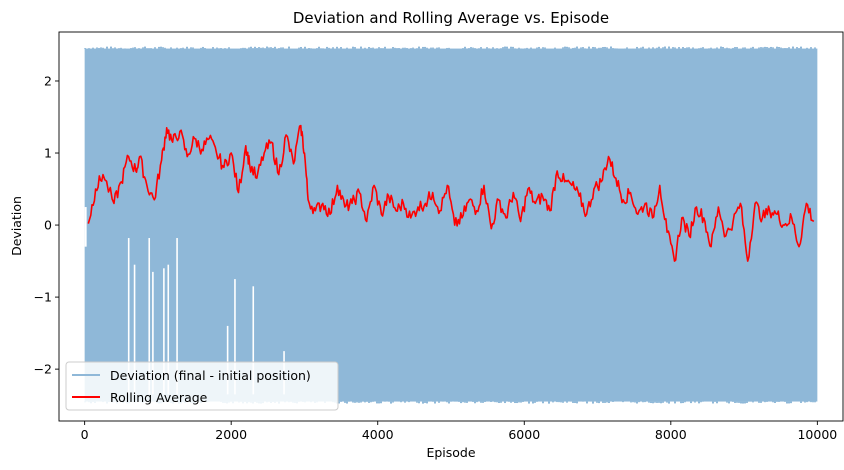 The image size is (844, 470). I want to click on deviation-start, so click(85, 227).